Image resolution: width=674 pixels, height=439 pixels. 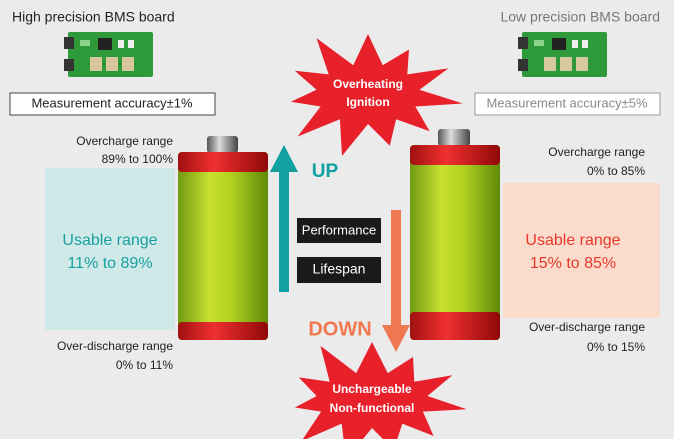 I want to click on performance-box, so click(x=339, y=230).